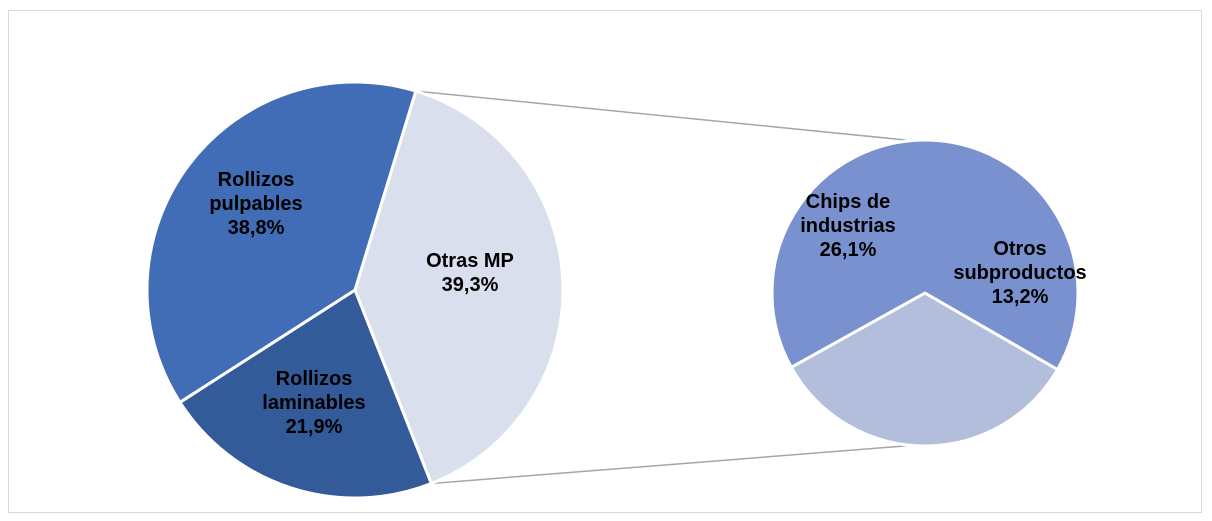 This screenshot has width=1212, height=521. I want to click on main-slice-otras-mp, so click(459, 287).